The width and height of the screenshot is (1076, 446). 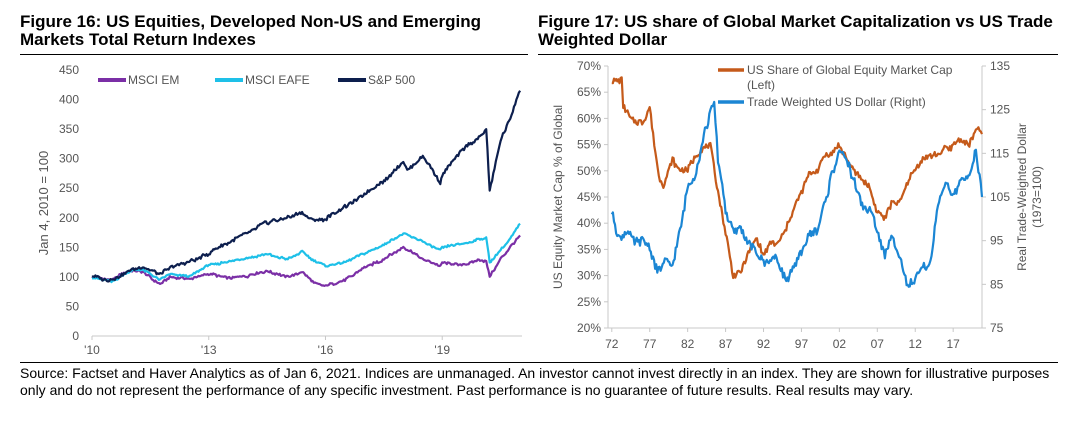 What do you see at coordinates (589, 171) in the screenshot?
I see `left-tick-label: 50%` at bounding box center [589, 171].